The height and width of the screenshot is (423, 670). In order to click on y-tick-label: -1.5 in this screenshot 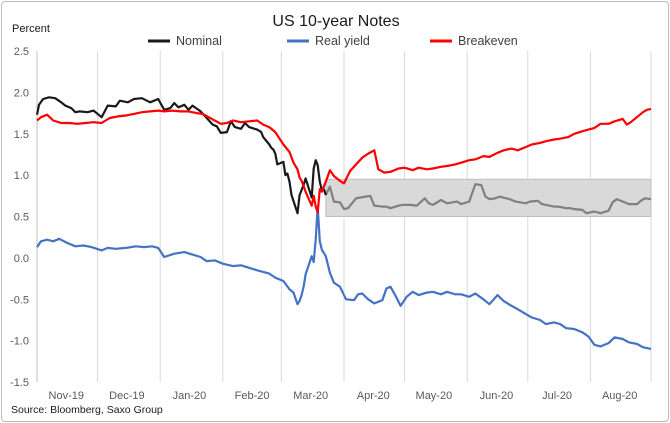, I will do `click(19, 383)`.